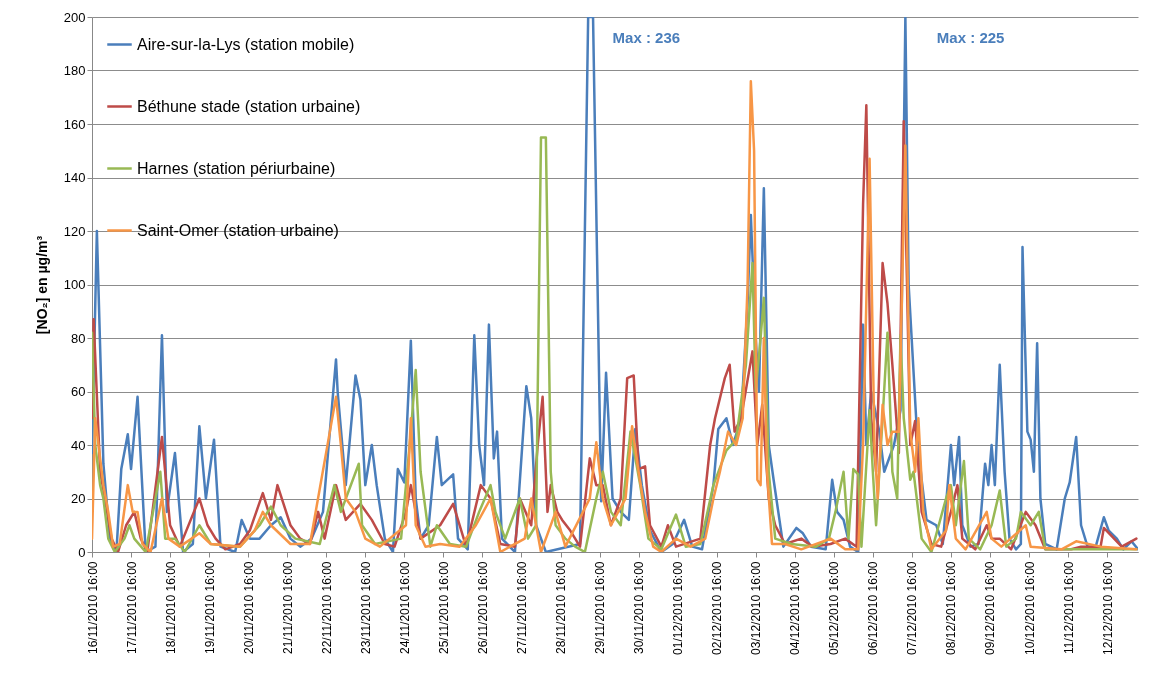  I want to click on x-tick-label: 01/12/2010 16:00, so click(678, 608).